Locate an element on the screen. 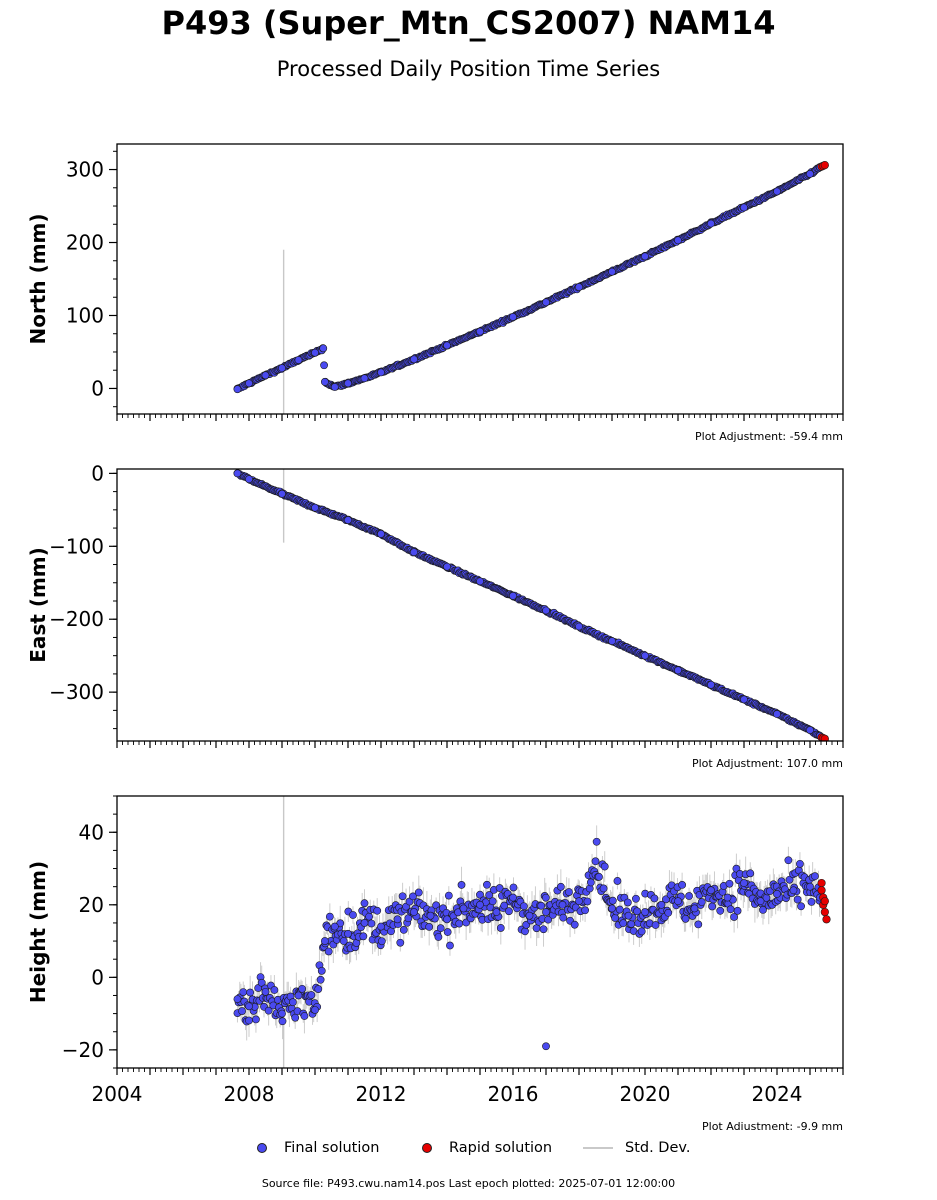 Image resolution: width=937 pixels, height=1200 pixels. std-dev-bars is located at coordinates (528, 932).